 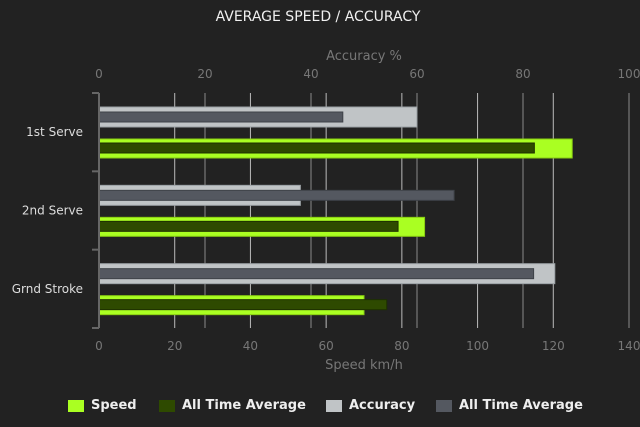 I want to click on bottom-tick-label: 40, so click(x=250, y=346).